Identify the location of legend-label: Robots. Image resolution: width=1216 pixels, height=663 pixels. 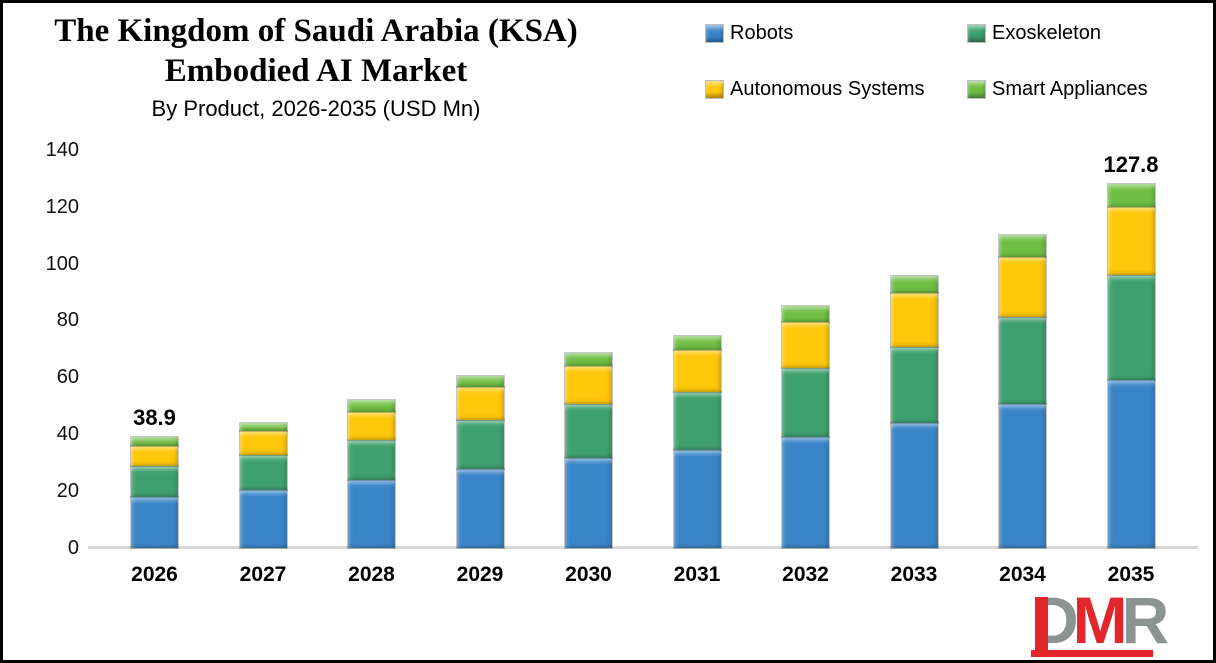
(762, 32).